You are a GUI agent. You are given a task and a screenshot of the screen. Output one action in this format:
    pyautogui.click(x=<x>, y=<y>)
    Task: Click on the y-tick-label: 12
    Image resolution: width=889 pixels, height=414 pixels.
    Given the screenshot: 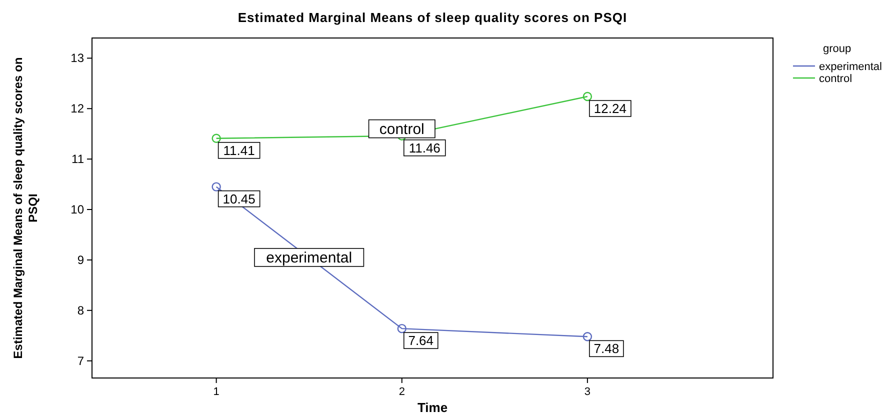 What is the action you would take?
    pyautogui.click(x=77, y=109)
    